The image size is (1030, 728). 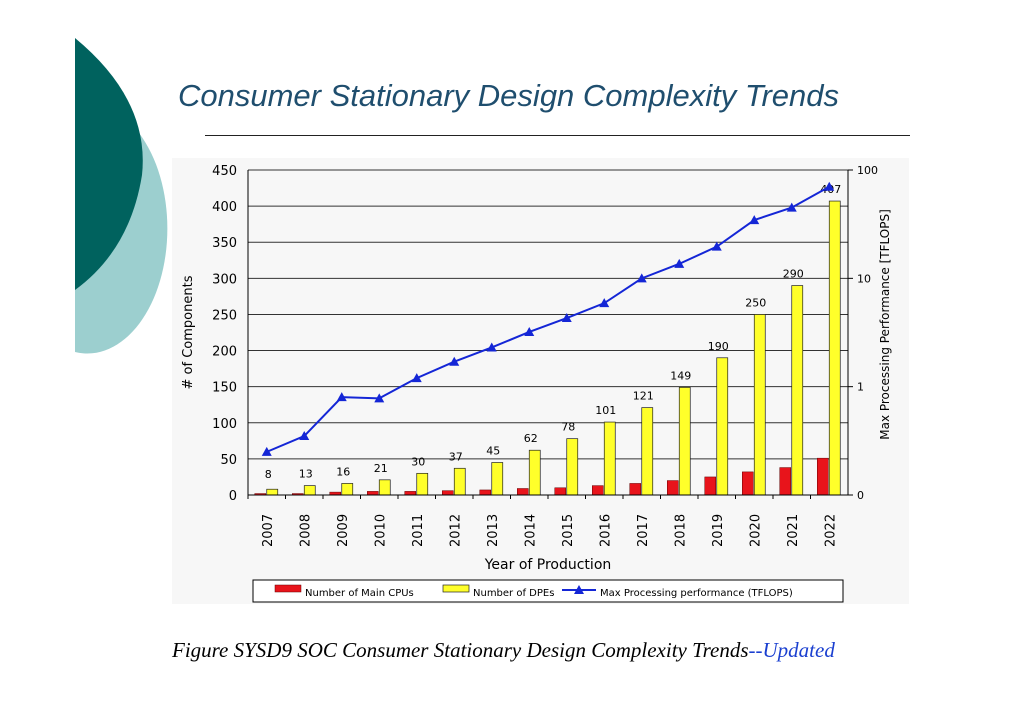 I want to click on y-tick-label: 450, so click(x=224, y=171).